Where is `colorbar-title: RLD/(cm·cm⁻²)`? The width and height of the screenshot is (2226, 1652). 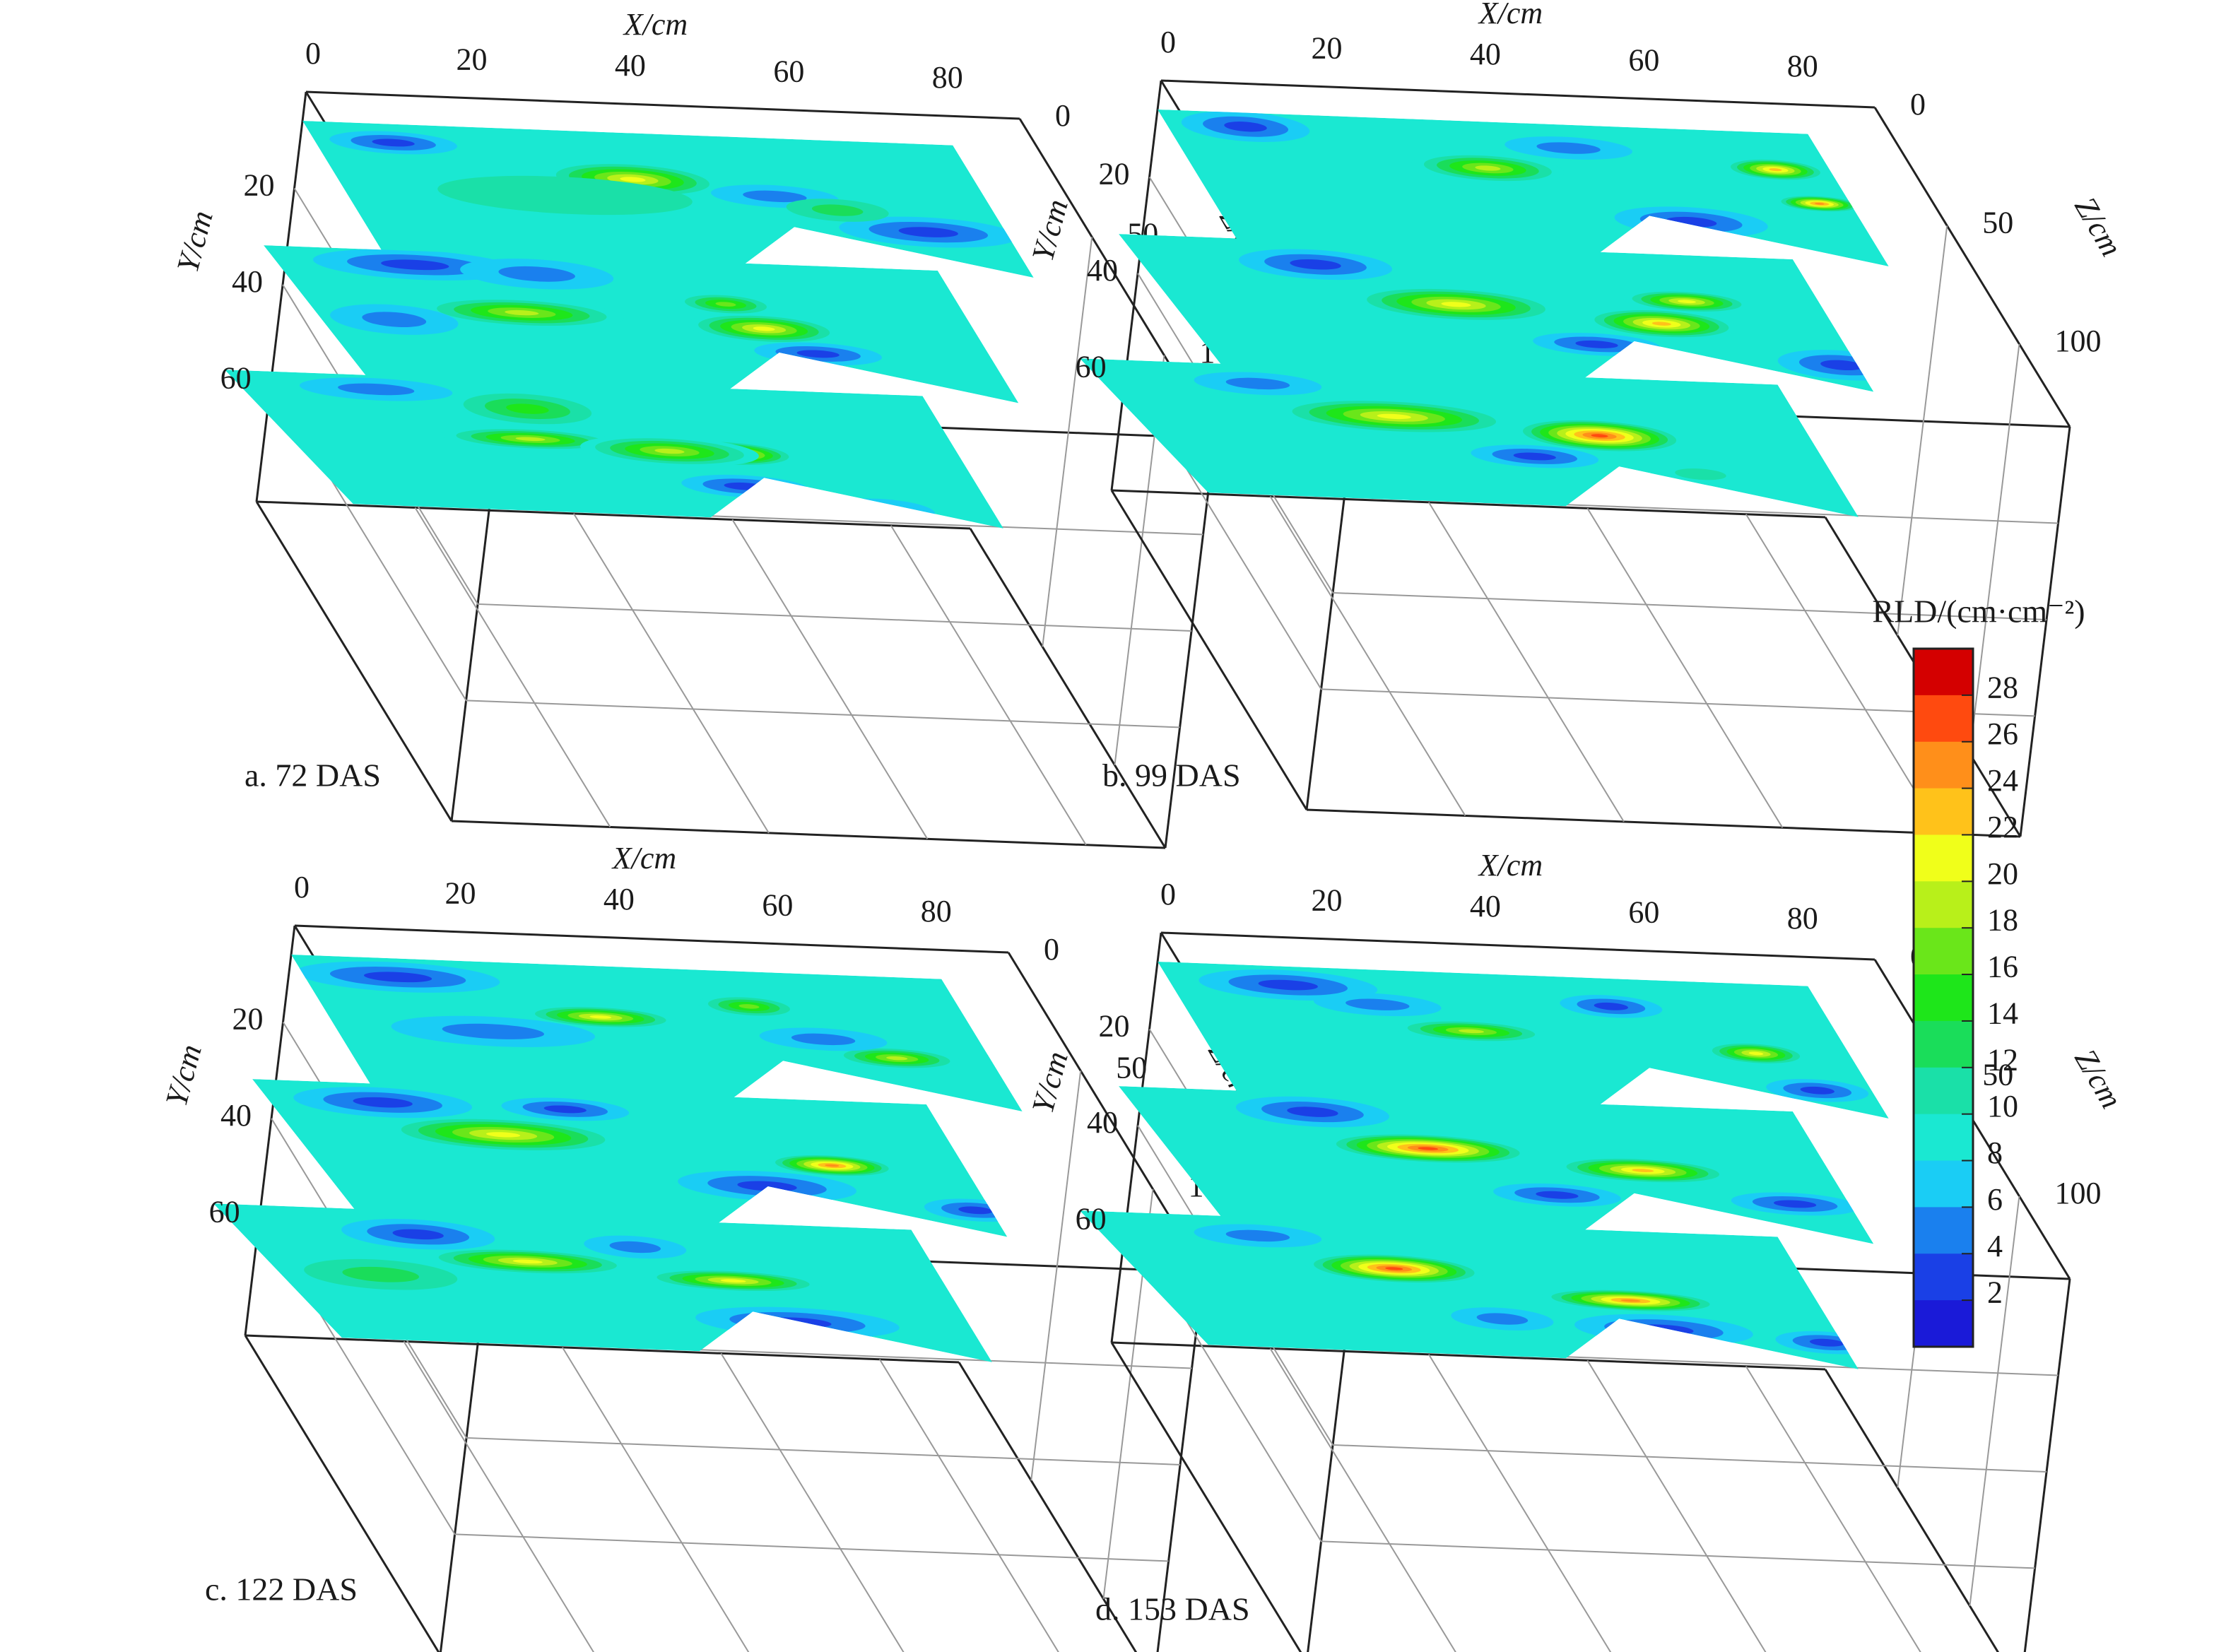
colorbar-title: RLD/(cm·cm⁻²) is located at coordinates (1978, 612).